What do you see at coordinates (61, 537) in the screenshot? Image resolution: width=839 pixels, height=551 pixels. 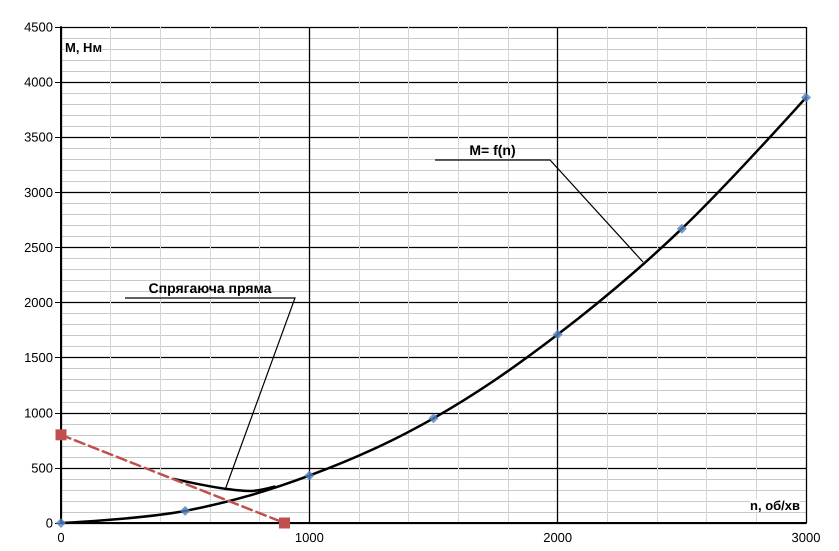 I see `x-tick-label: 0` at bounding box center [61, 537].